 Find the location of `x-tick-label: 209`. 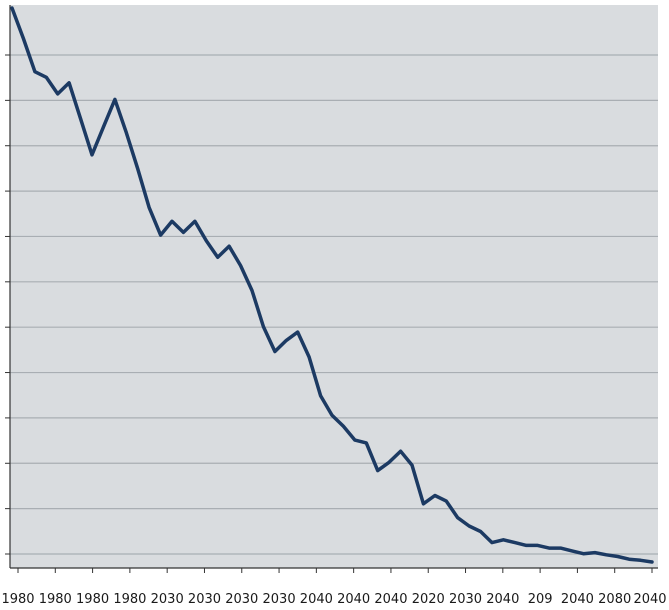

x-tick-label: 209 is located at coordinates (540, 599).